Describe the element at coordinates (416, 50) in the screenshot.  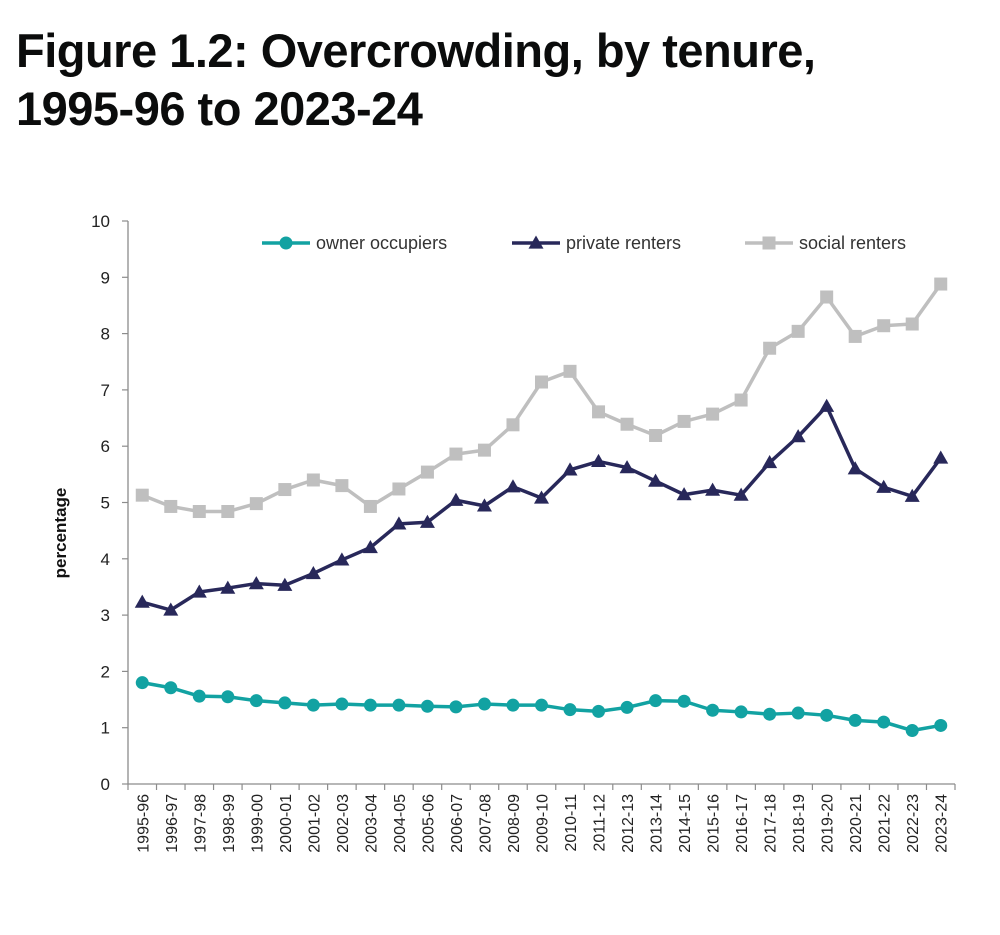
I see `figure-title-line-1: Figure 1.2: Overcrowding, by tenure,` at that location.